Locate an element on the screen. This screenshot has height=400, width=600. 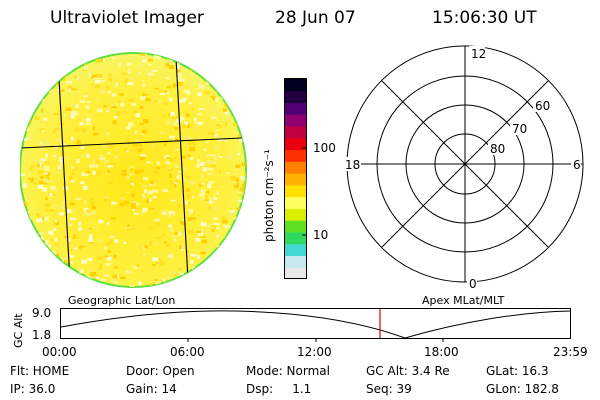
time-label: 15:06:30 UT is located at coordinates (484, 18).